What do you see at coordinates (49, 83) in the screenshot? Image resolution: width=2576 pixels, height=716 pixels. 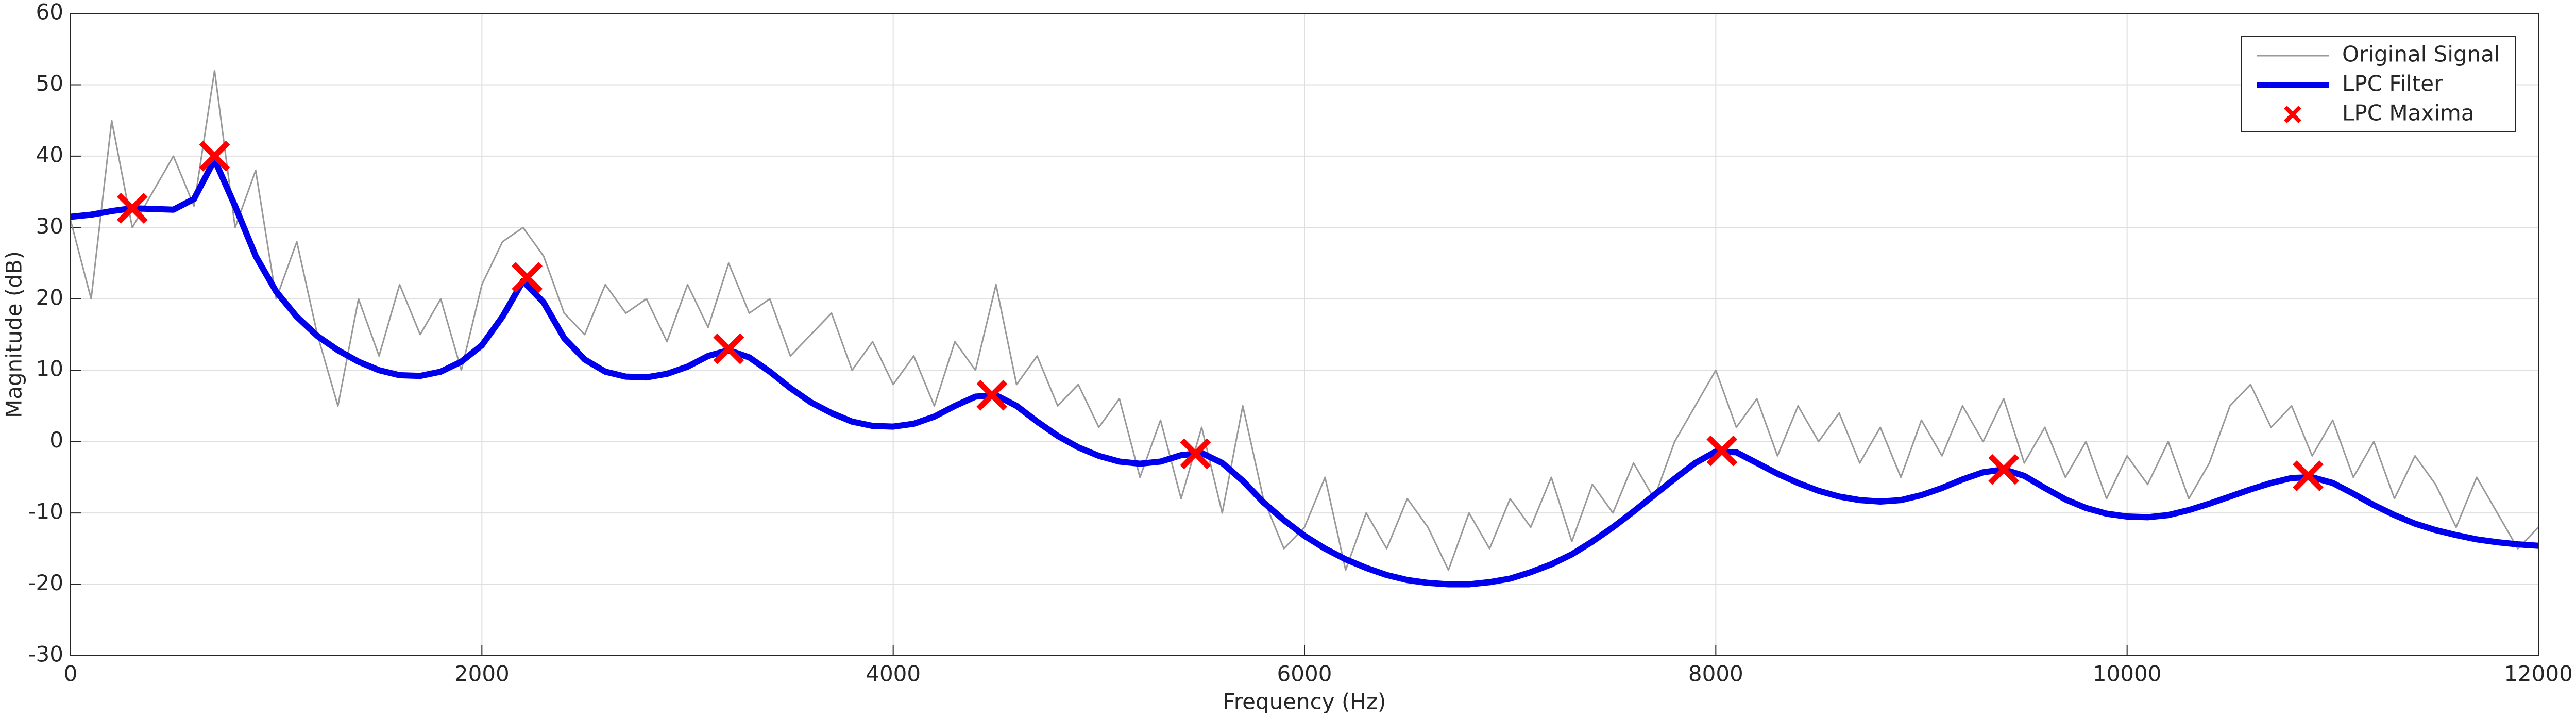 I see `y-tick-label: 50` at bounding box center [49, 83].